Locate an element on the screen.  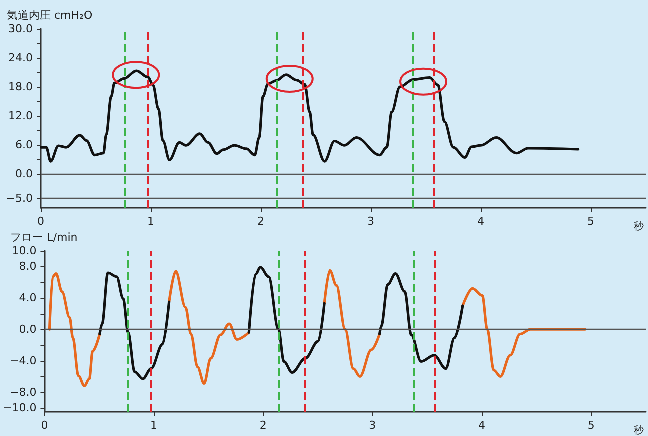
y-tick-label: 12.0 is located at coordinates (20, 116).